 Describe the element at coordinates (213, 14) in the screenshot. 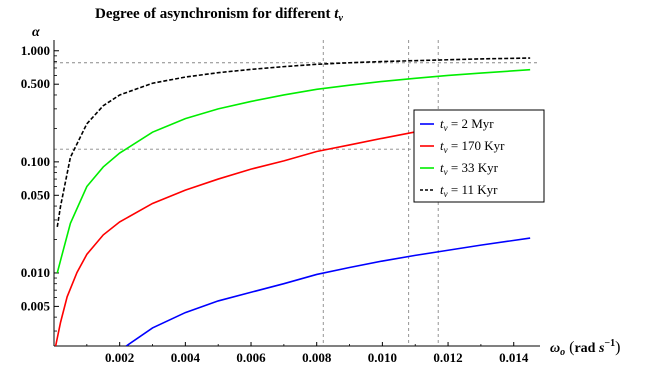

I see `chart-title-text: Degree of asynchronism for different` at that location.